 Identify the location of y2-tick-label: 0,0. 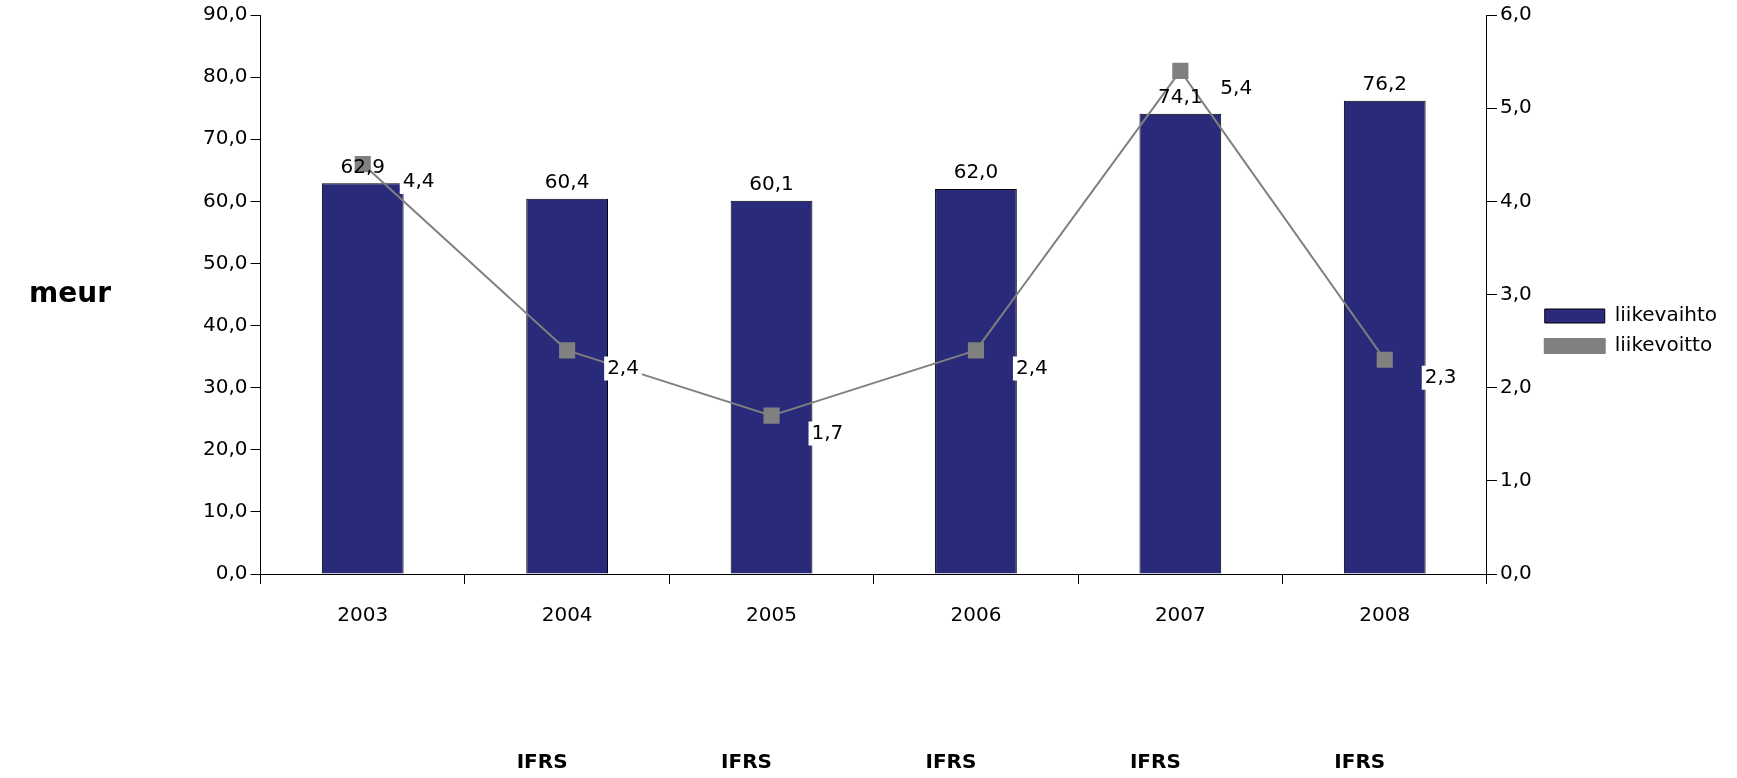
(1515, 572).